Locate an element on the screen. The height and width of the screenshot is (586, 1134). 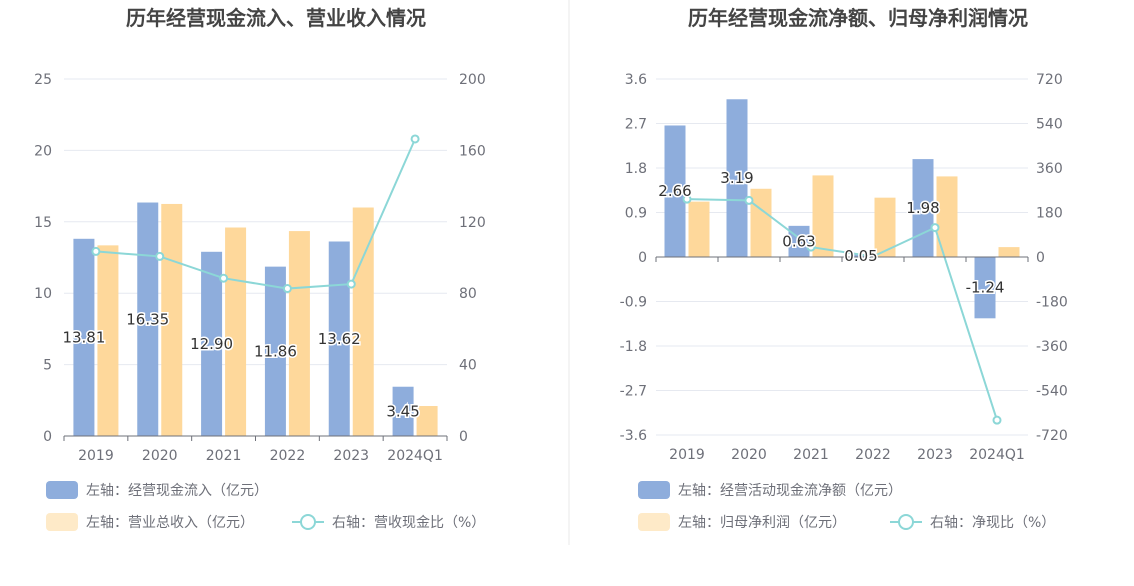
data-label: 11.86 is located at coordinates (275, 351).